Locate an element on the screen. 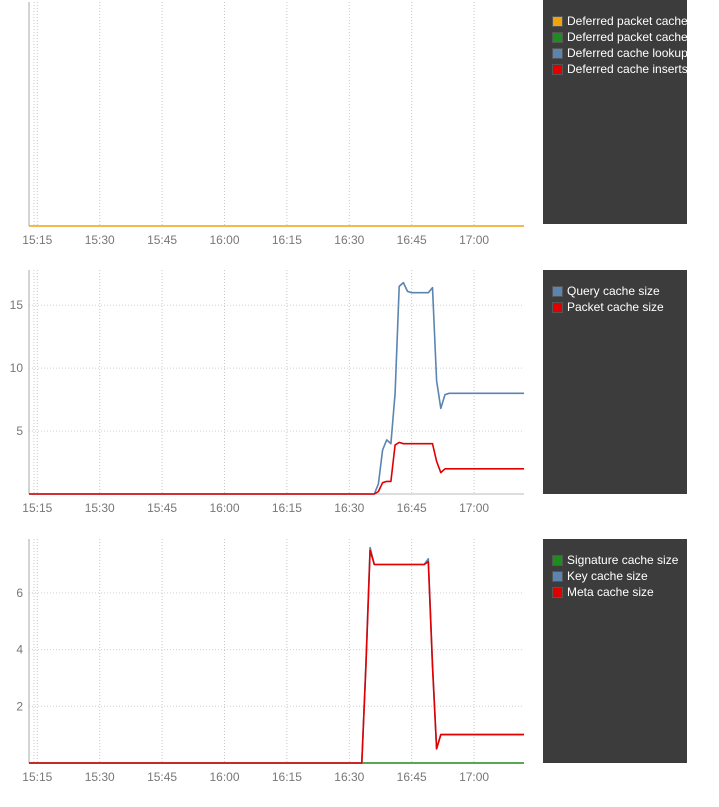 The height and width of the screenshot is (807, 719). legend-label: Key cache size is located at coordinates (607, 576).